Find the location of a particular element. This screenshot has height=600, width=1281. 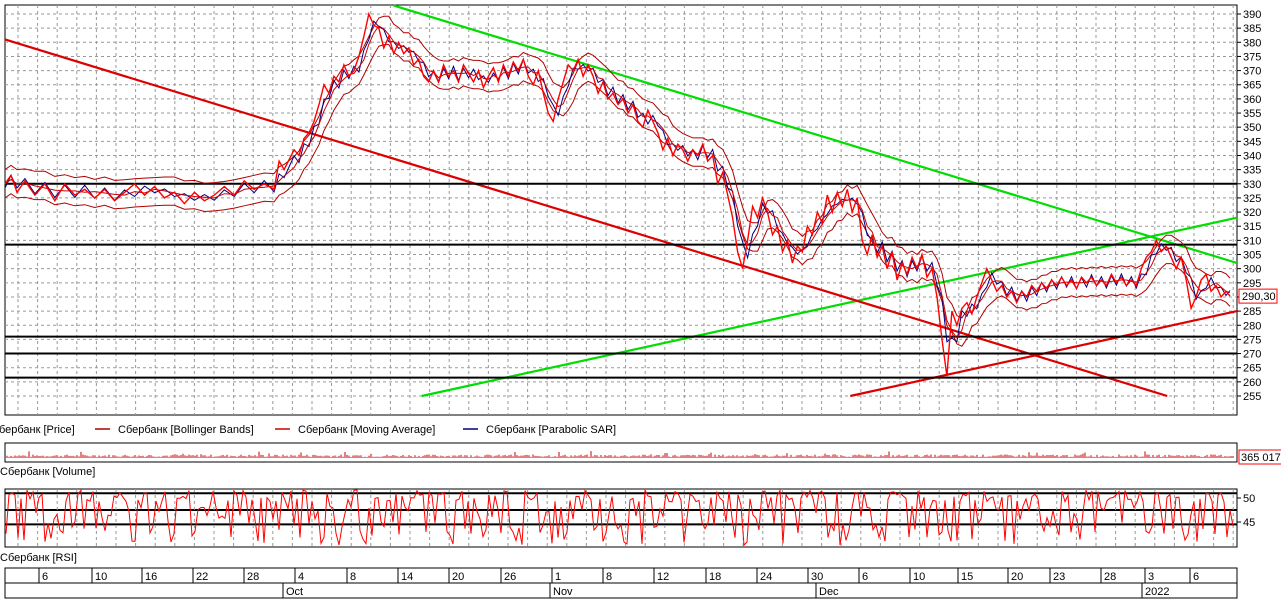

day-tick-label: 24 is located at coordinates (766, 577).